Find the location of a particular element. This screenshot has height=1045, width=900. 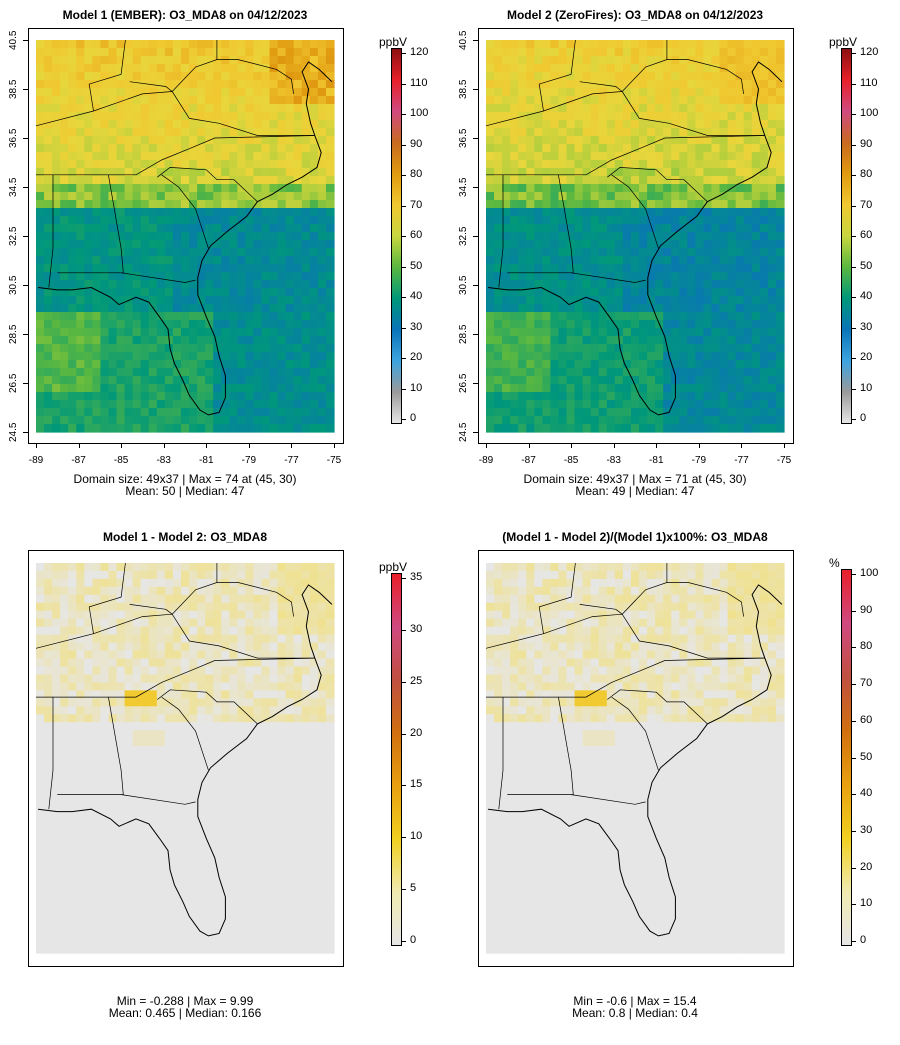

y-axis-tick-label: 34.5 is located at coordinates (463, 187).